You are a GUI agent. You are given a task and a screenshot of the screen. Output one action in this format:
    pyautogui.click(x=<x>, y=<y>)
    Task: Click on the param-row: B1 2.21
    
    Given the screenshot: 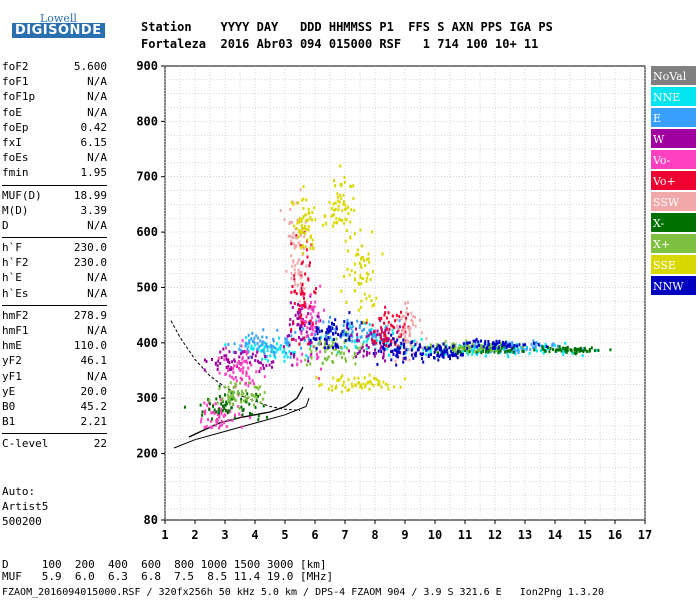 What is the action you would take?
    pyautogui.click(x=54, y=422)
    